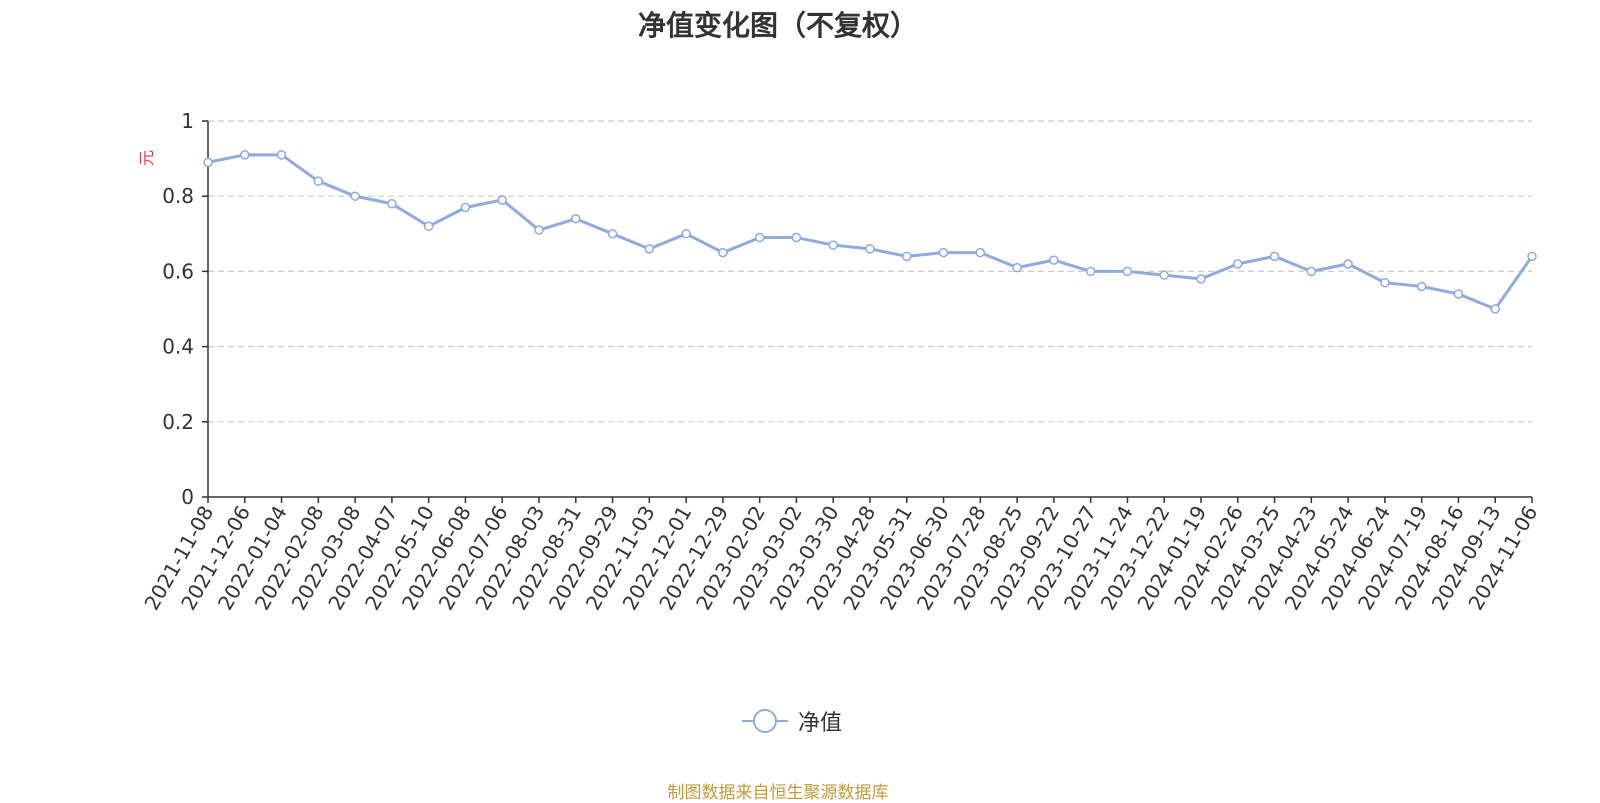  Describe the element at coordinates (187, 497) in the screenshot. I see `y-tick-label: 0` at that location.